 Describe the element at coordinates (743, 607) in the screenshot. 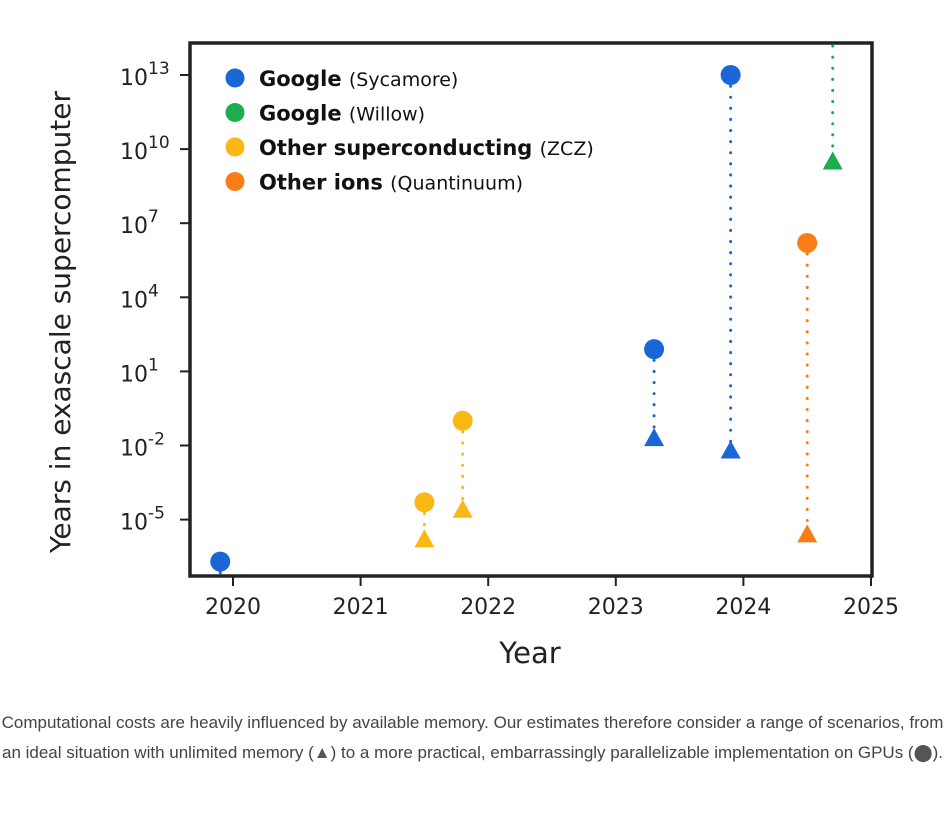

I see `x-tick-label: 2024` at that location.